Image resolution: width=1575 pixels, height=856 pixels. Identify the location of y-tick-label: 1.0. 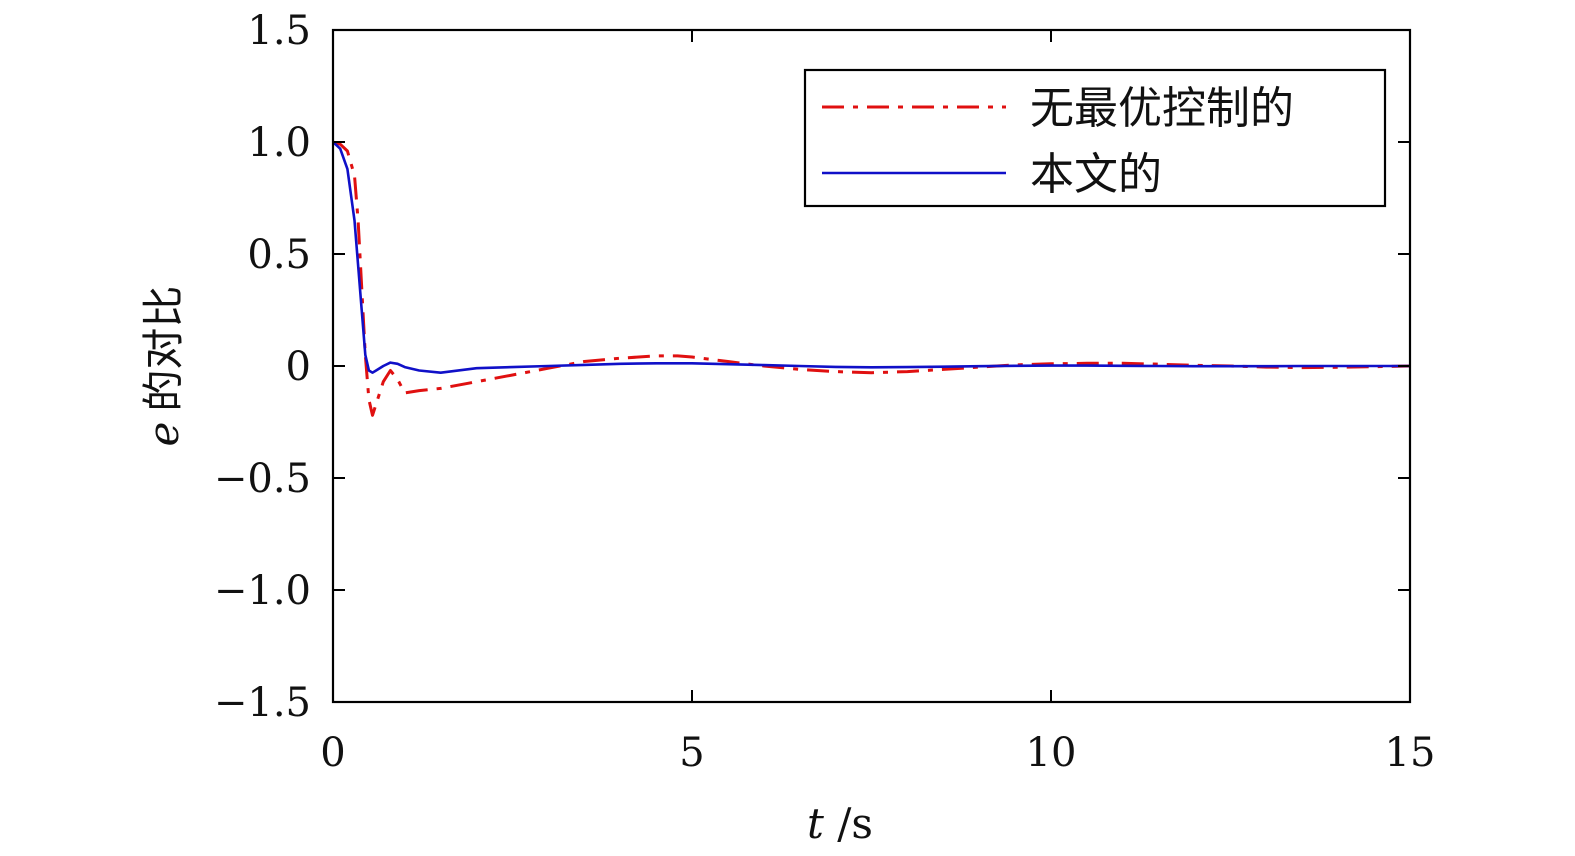
(279, 143).